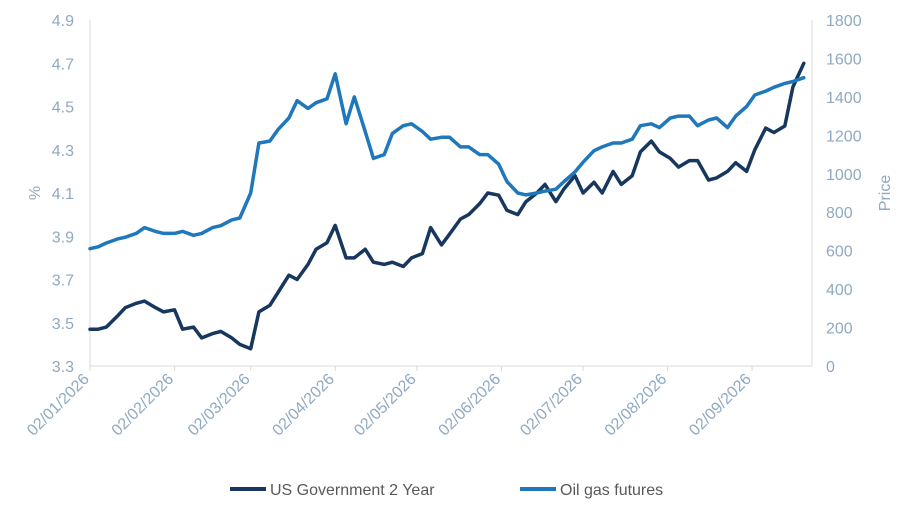 This screenshot has width=900, height=527. I want to click on legend-label: US Government 2 Year, so click(352, 490).